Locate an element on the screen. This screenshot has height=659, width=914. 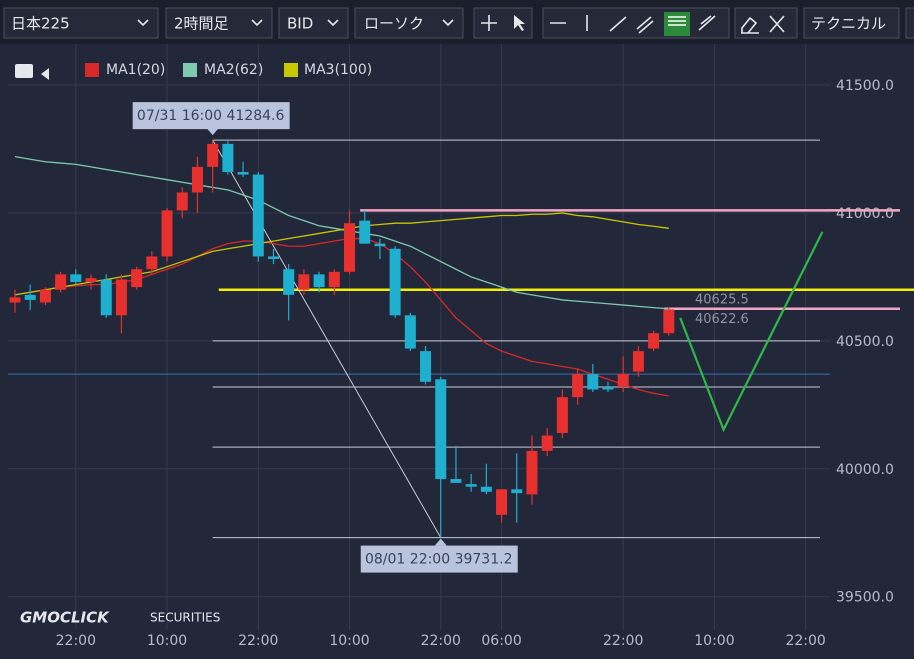
legend: MA1(20) MA2(62) MA3(100) is located at coordinates (193, 71).